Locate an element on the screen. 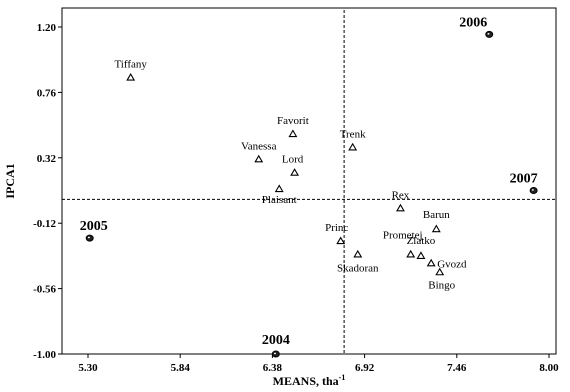  environment-label: 2005 is located at coordinates (94, 226).